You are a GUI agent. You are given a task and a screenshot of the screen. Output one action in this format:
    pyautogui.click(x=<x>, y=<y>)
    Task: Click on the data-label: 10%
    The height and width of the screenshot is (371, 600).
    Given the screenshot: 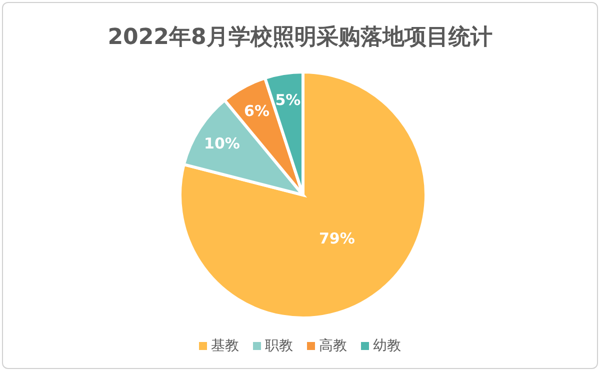 What is the action you would take?
    pyautogui.click(x=222, y=143)
    